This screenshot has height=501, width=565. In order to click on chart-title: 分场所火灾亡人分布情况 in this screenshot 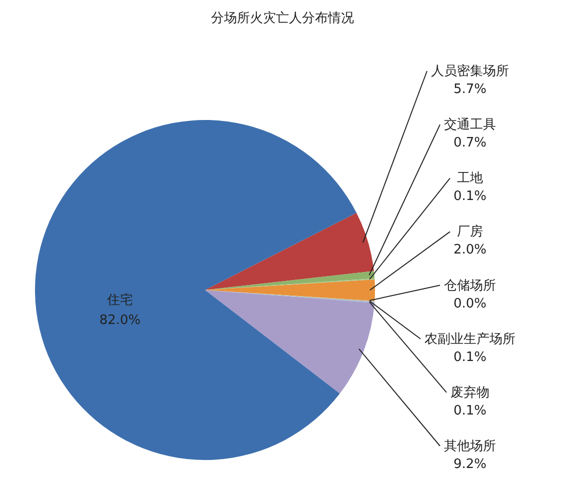, I will do `click(282, 18)`.